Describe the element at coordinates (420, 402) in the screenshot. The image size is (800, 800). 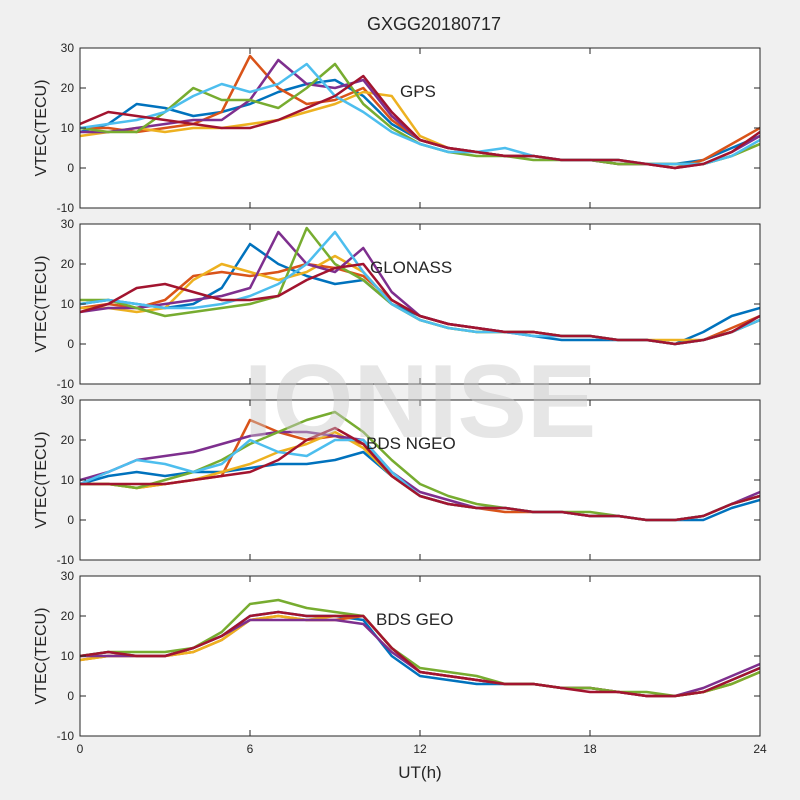
I see `watermark-text: IONISE` at that location.